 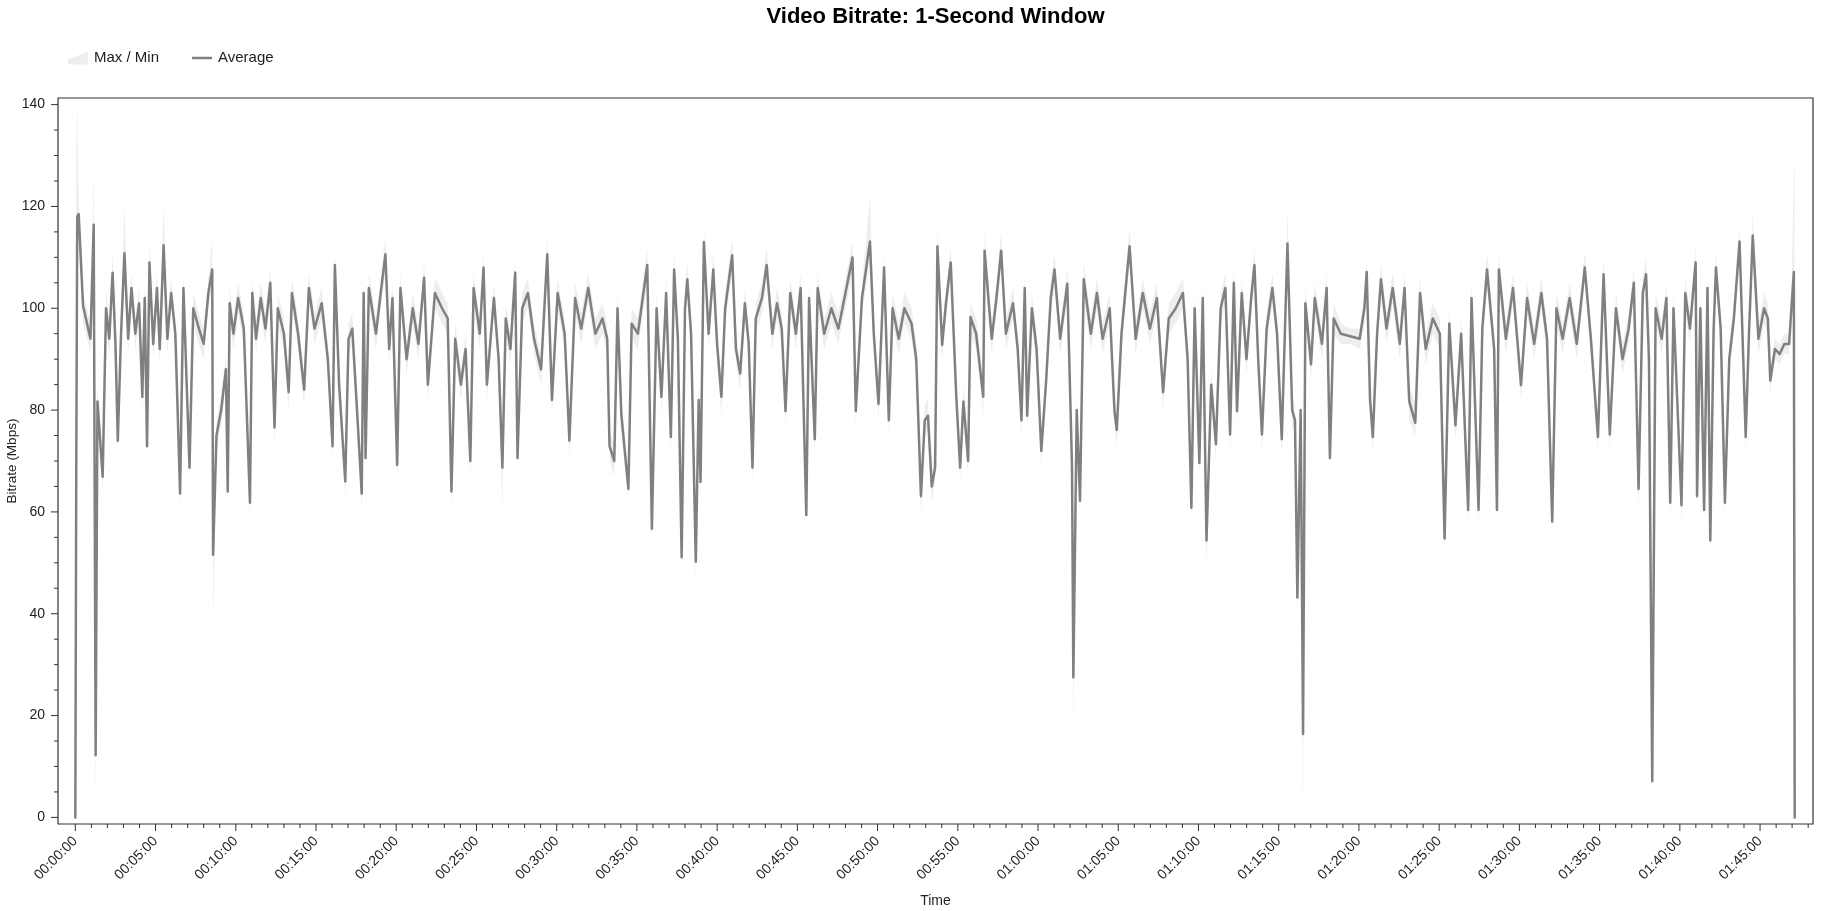 What do you see at coordinates (11, 461) in the screenshot?
I see `y-axis-title: Bitrate (Mbps)` at bounding box center [11, 461].